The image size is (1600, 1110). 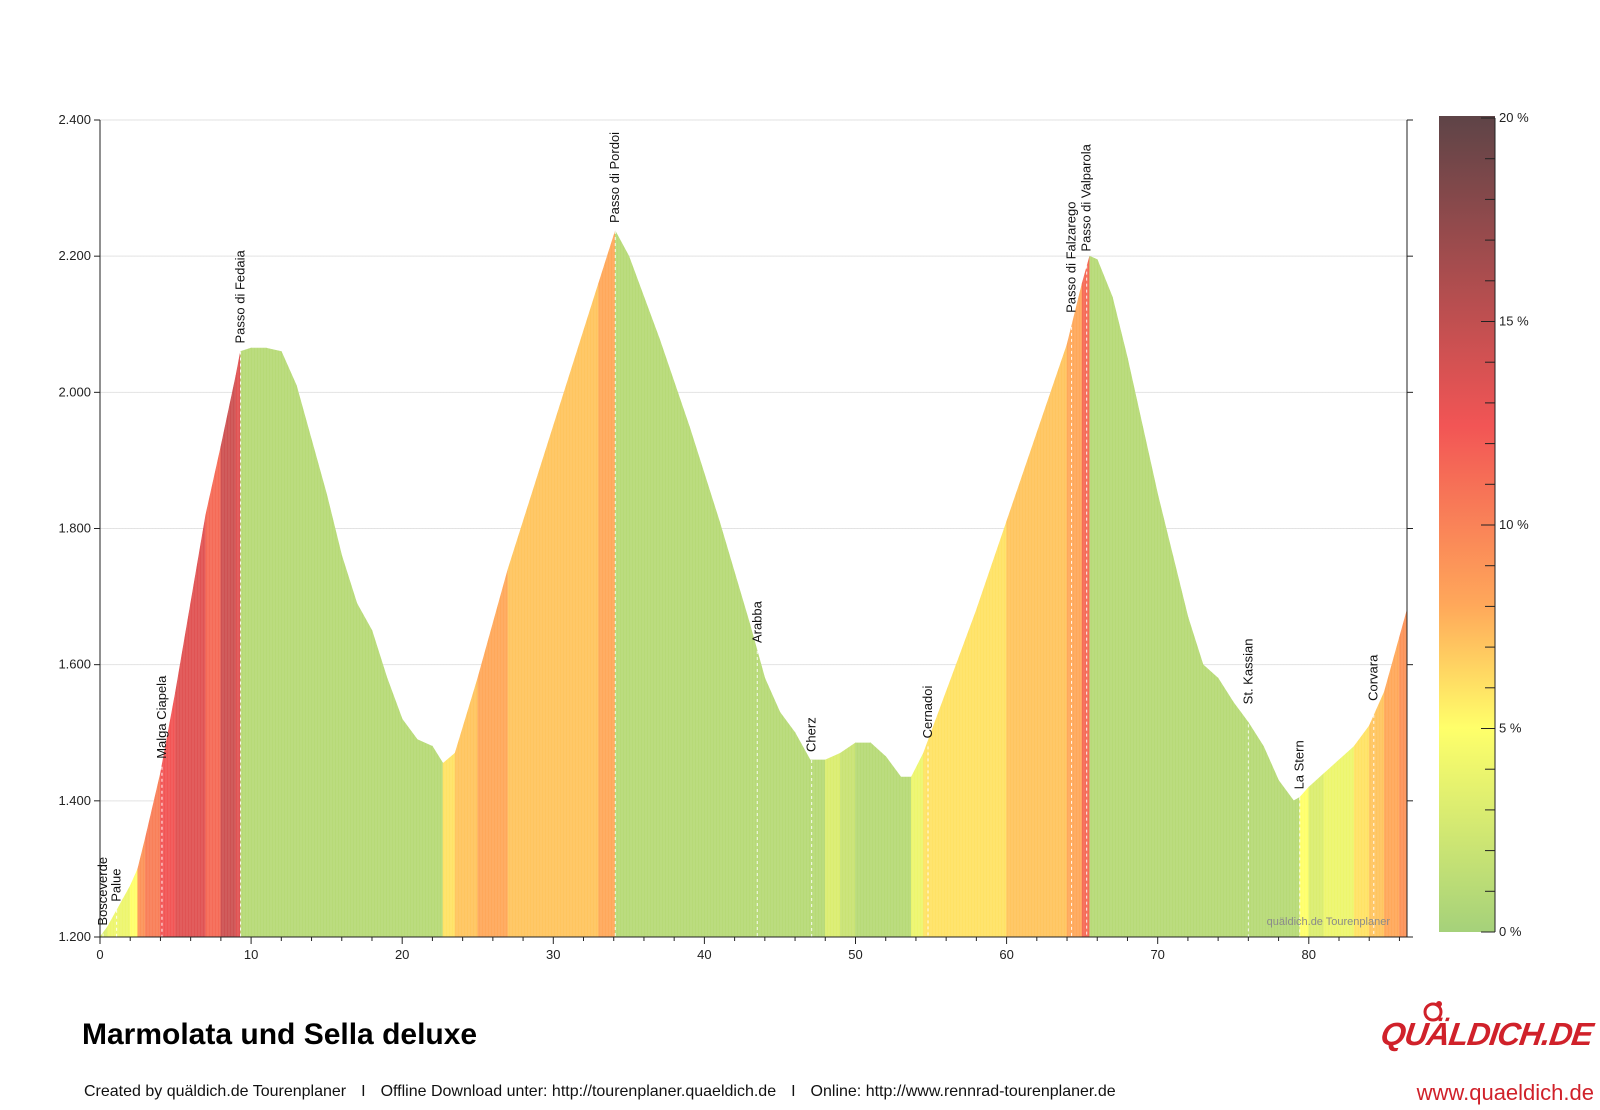 I want to click on legend-label: 20 %, so click(x=1514, y=117).